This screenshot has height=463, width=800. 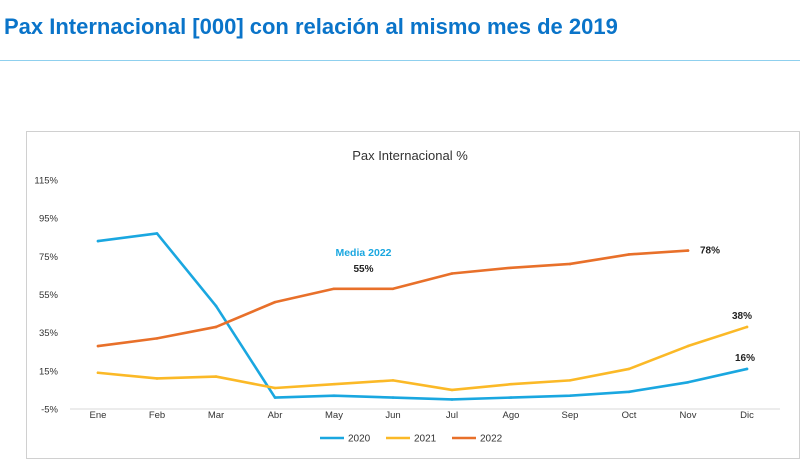 I want to click on x-tick-label: Oct, so click(x=629, y=415).